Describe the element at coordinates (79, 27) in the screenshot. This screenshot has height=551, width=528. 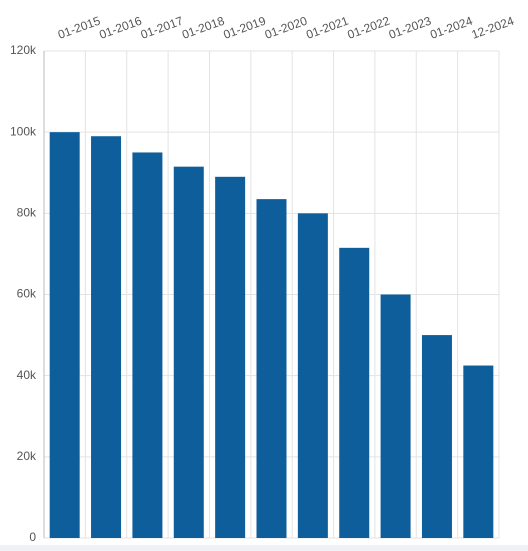
I see `x-tick-label: 01-2015` at that location.